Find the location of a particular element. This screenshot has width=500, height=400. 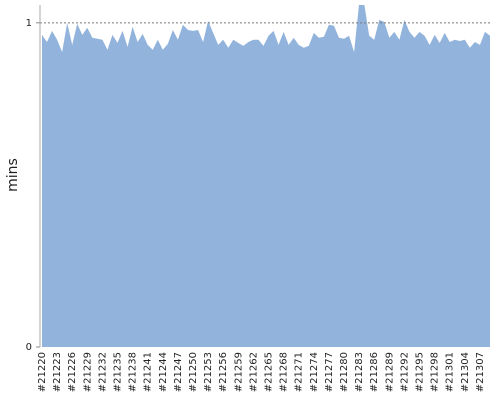

x-tick-label: #21298 is located at coordinates (435, 372).